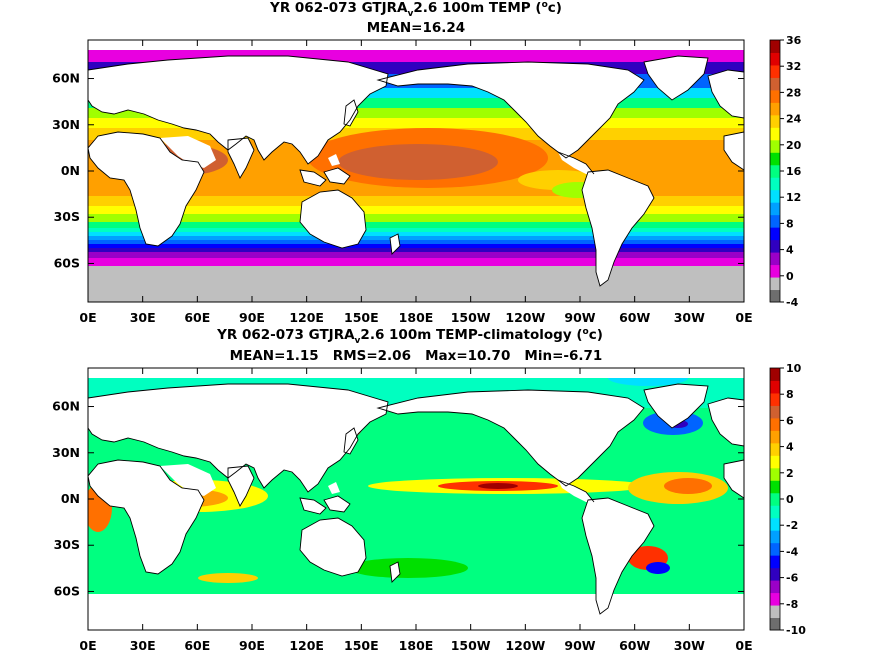 The height and width of the screenshot is (656, 875). I want to click on colorbar-label: -10, so click(796, 630).